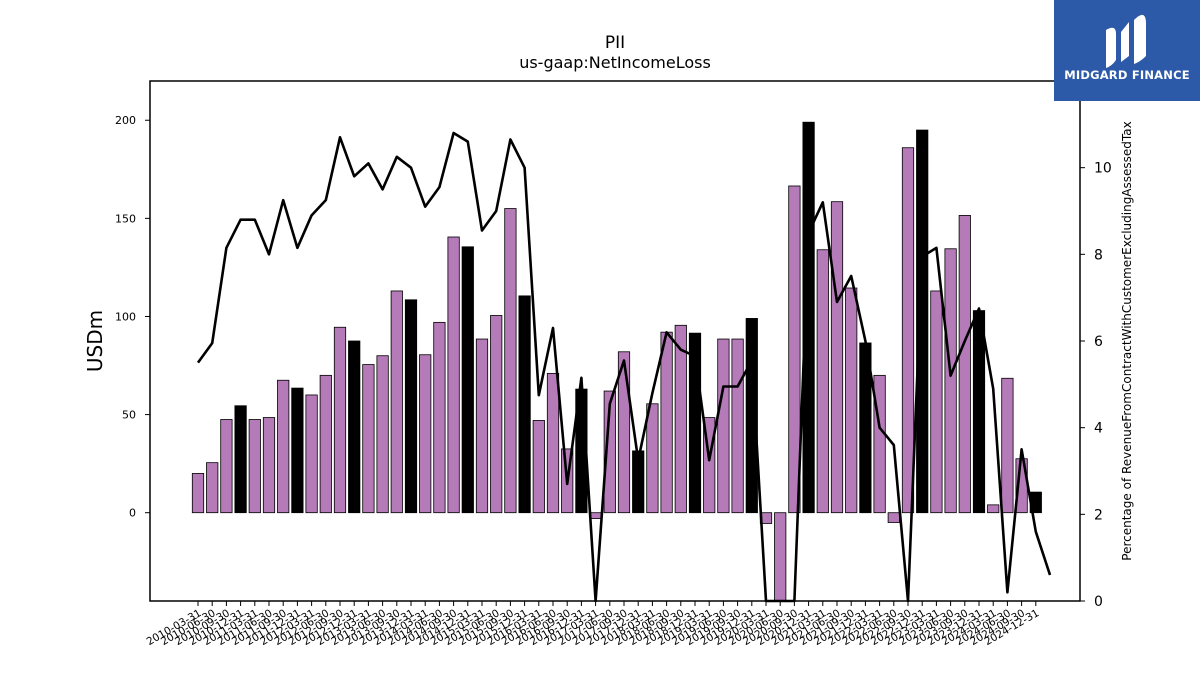  I want to click on left-axis: 0 50 100 150 200, so click(132, 317).